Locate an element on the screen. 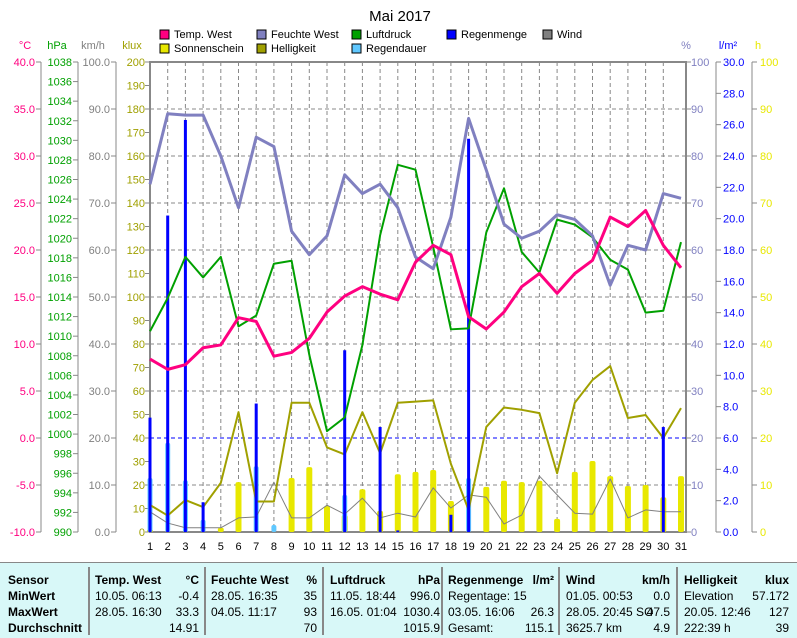  rain-tick-label: 22.0 is located at coordinates (733, 188).